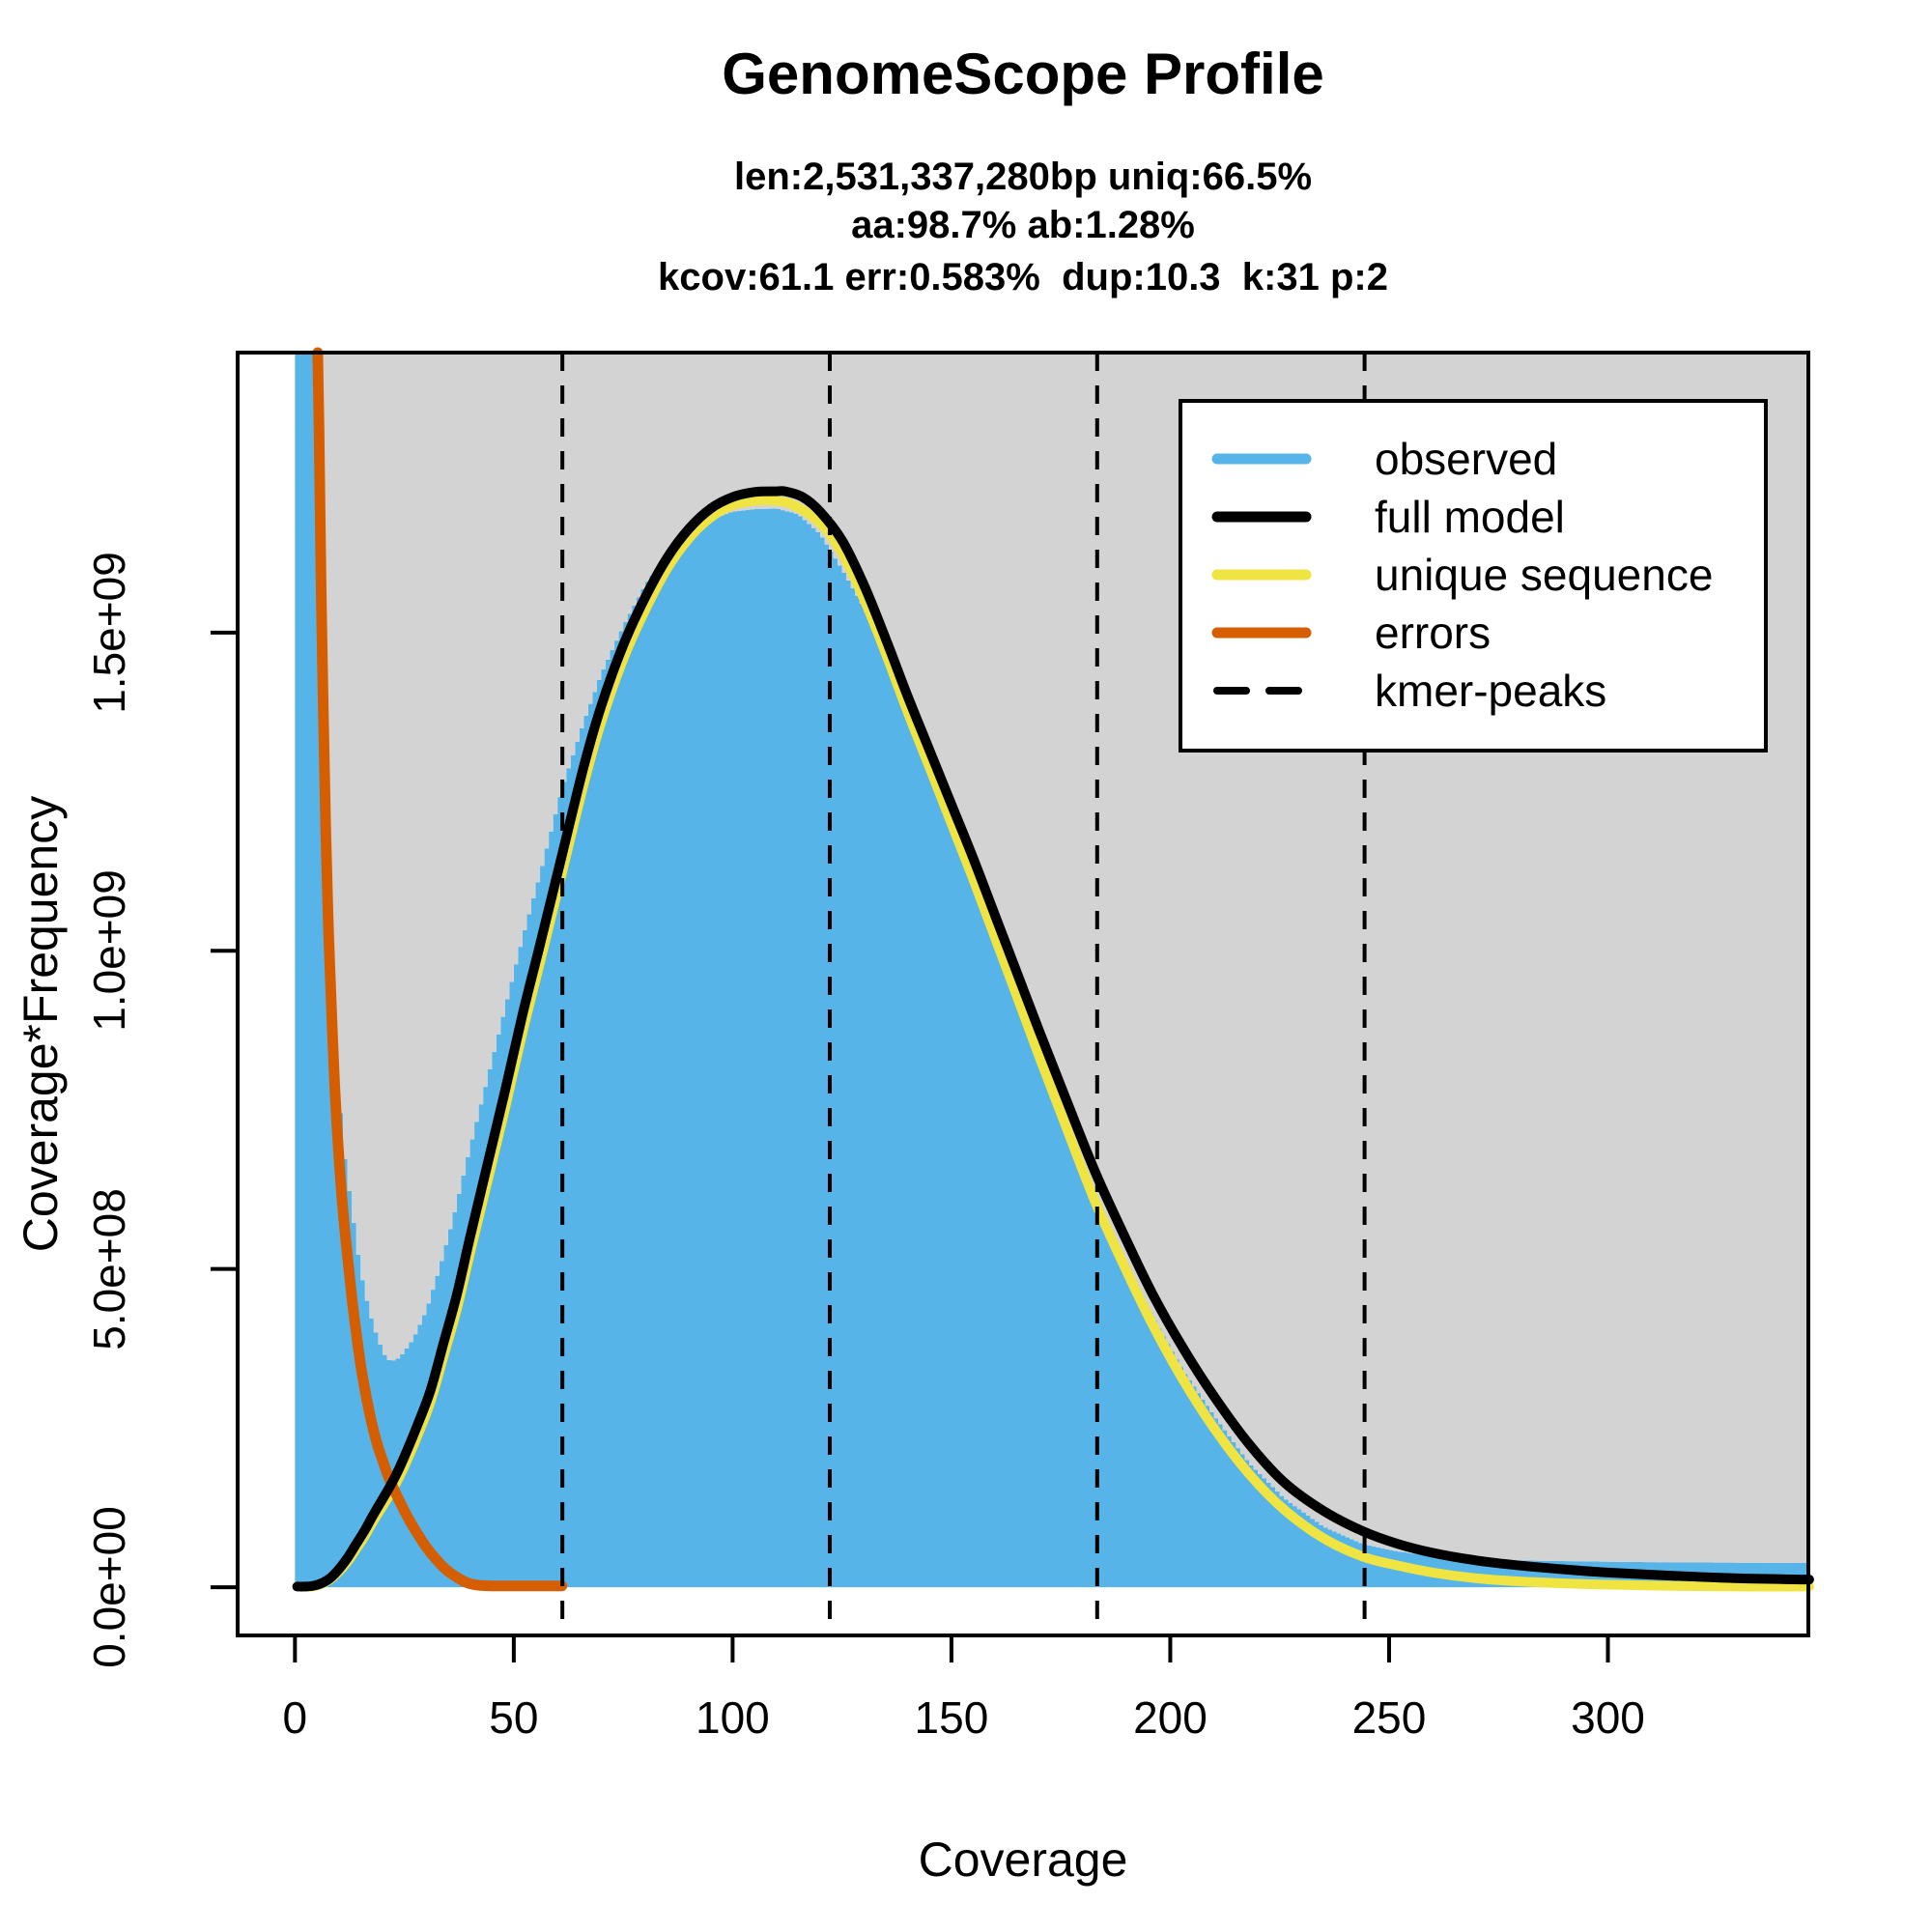 Image resolution: width=1932 pixels, height=1932 pixels. I want to click on legend-label-kmer-peaks: kmer-peaks, so click(1491, 691).